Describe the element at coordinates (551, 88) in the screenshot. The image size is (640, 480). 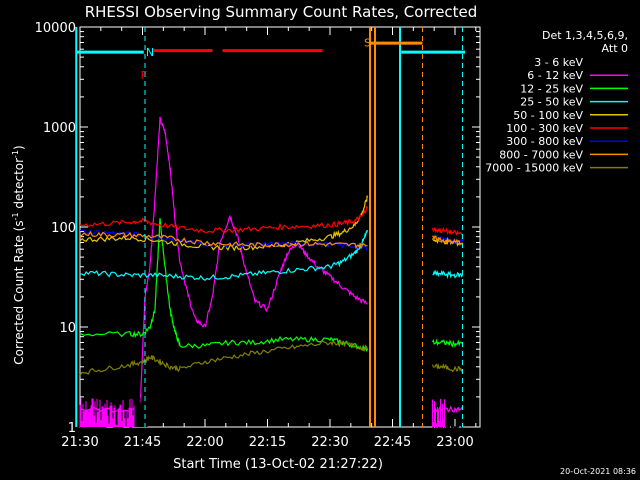
I see `legend-entry-label: 12 - 25 keV` at that location.